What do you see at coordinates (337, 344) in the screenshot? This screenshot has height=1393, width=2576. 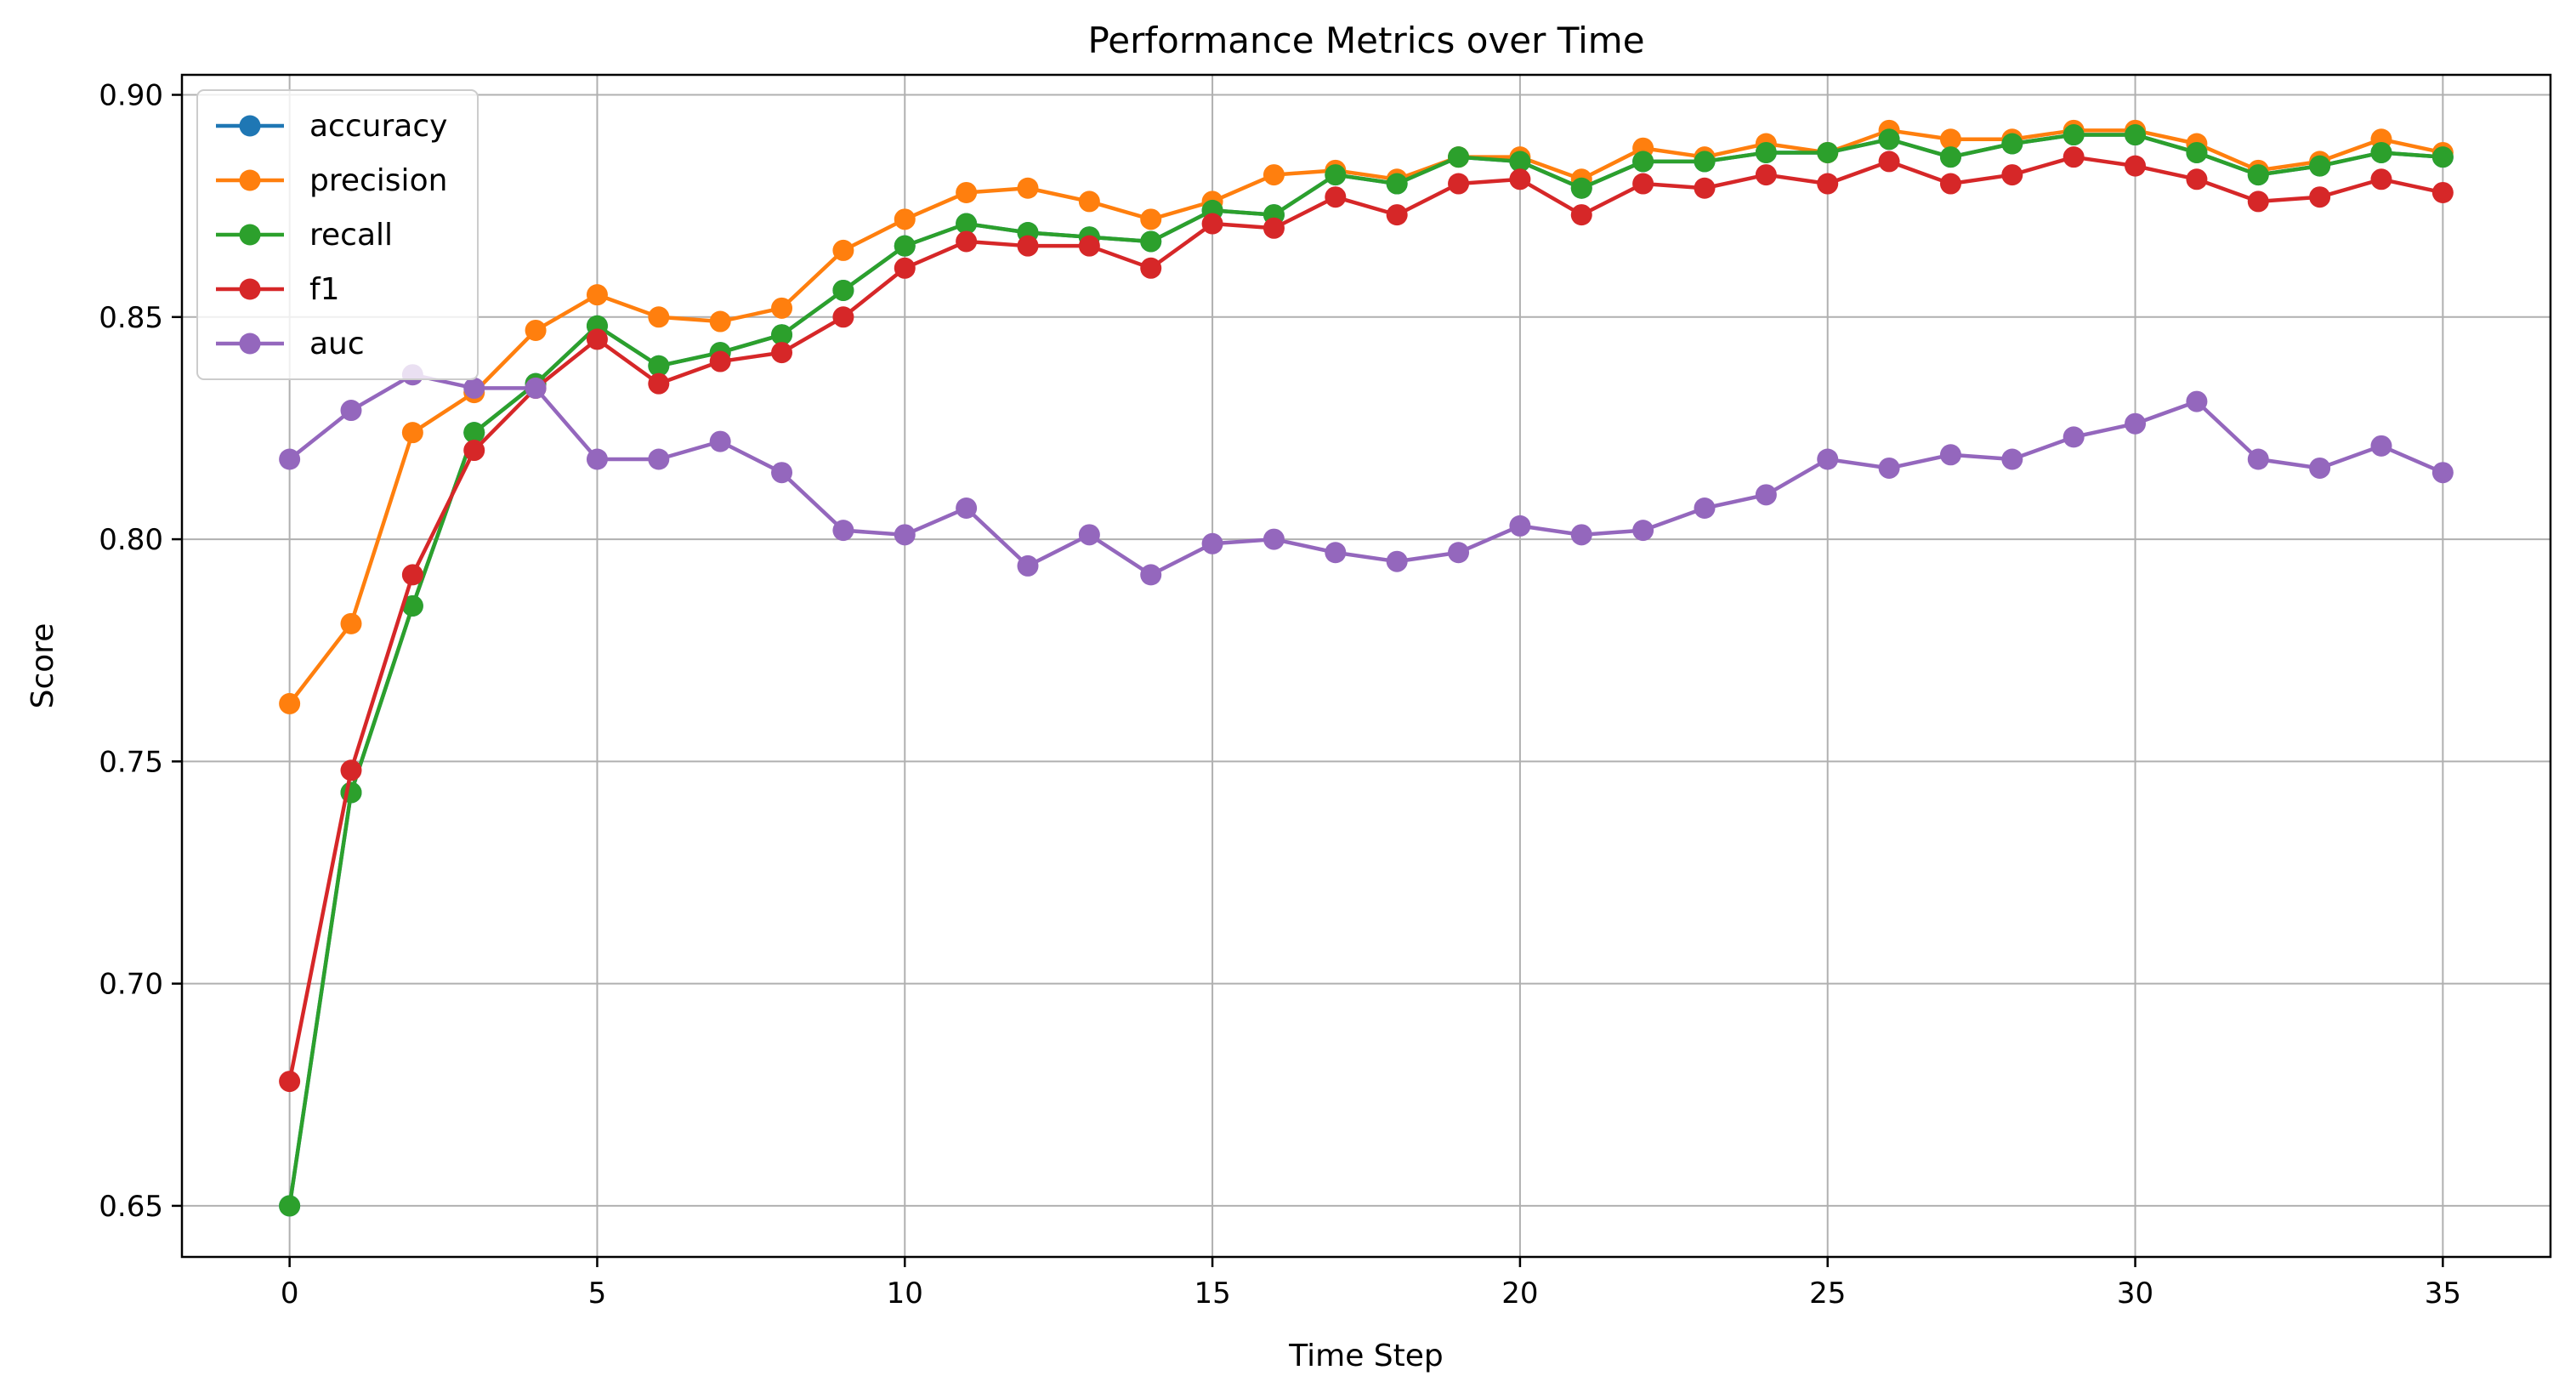 I see `legend-label: auc` at bounding box center [337, 344].